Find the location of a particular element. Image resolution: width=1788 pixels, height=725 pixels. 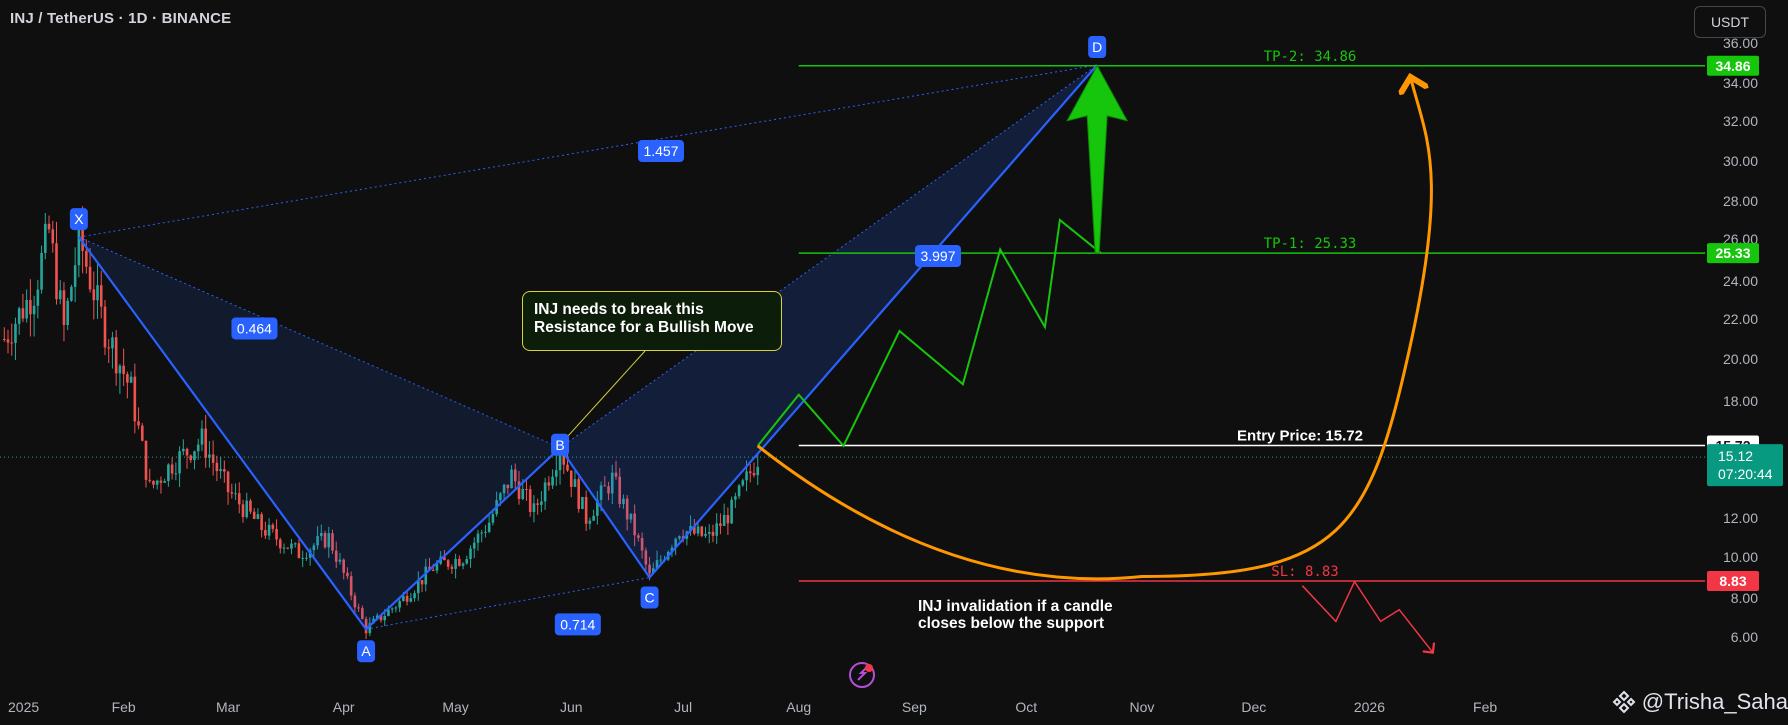

svg-text: 07:20:44 is located at coordinates (1745, 474).